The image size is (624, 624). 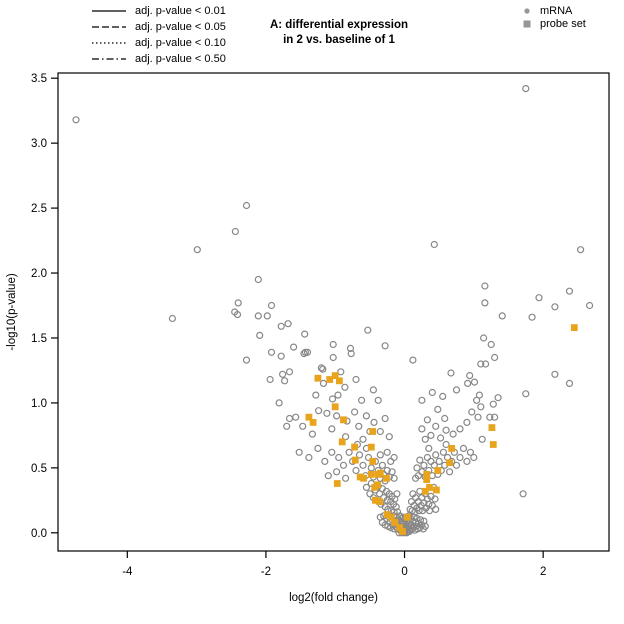 I want to click on pvalue-legend-item: adj. p-value < 0.01, so click(x=159, y=11).